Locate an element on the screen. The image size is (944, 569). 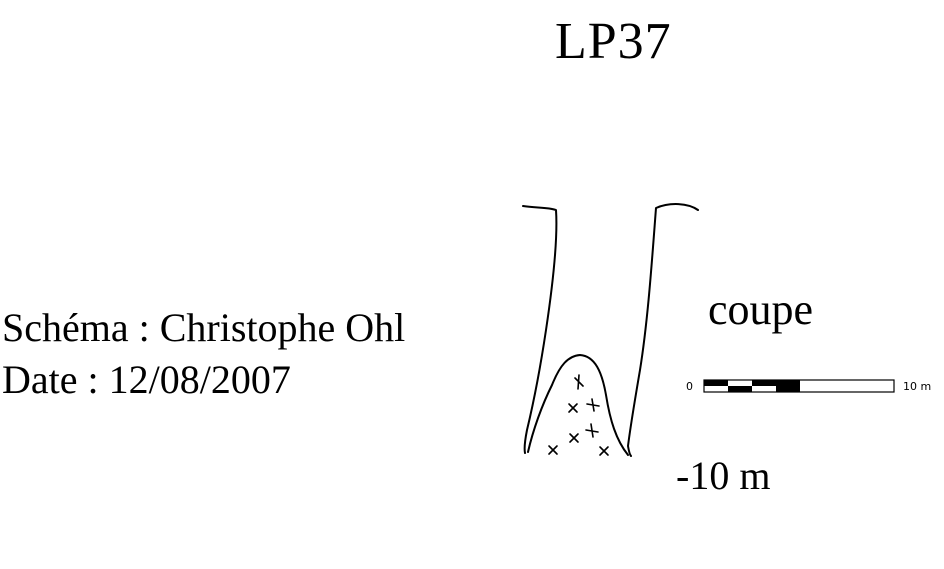
cave-id-title: LP37 is located at coordinates (613, 41).